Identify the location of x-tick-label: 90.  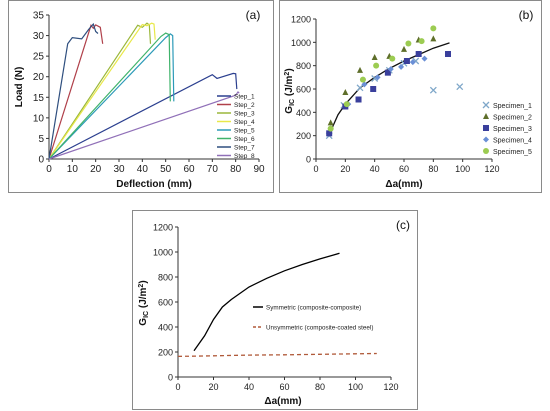
(259, 169).